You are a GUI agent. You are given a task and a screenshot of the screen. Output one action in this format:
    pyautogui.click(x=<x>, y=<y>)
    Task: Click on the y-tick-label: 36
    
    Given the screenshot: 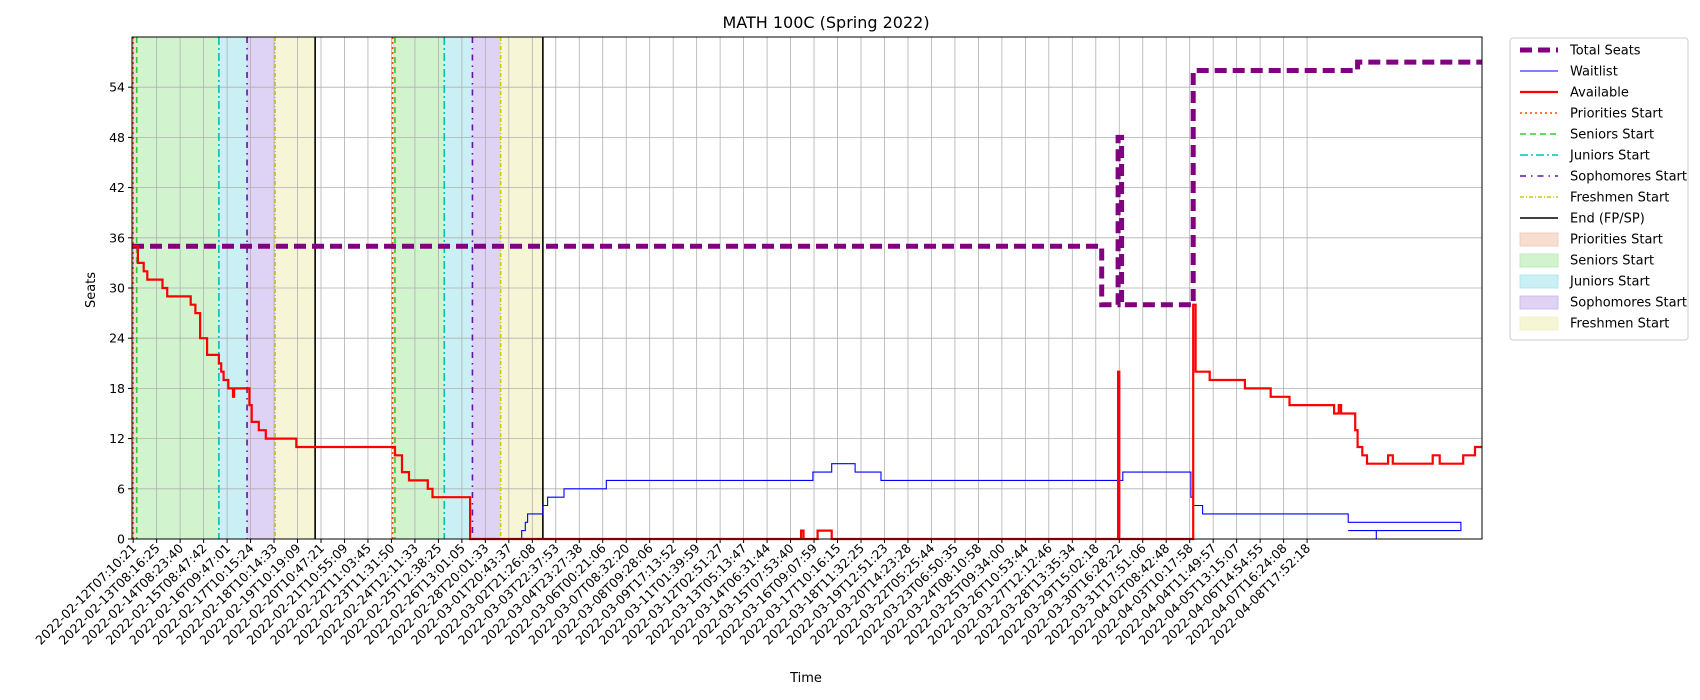 What is the action you would take?
    pyautogui.click(x=117, y=237)
    